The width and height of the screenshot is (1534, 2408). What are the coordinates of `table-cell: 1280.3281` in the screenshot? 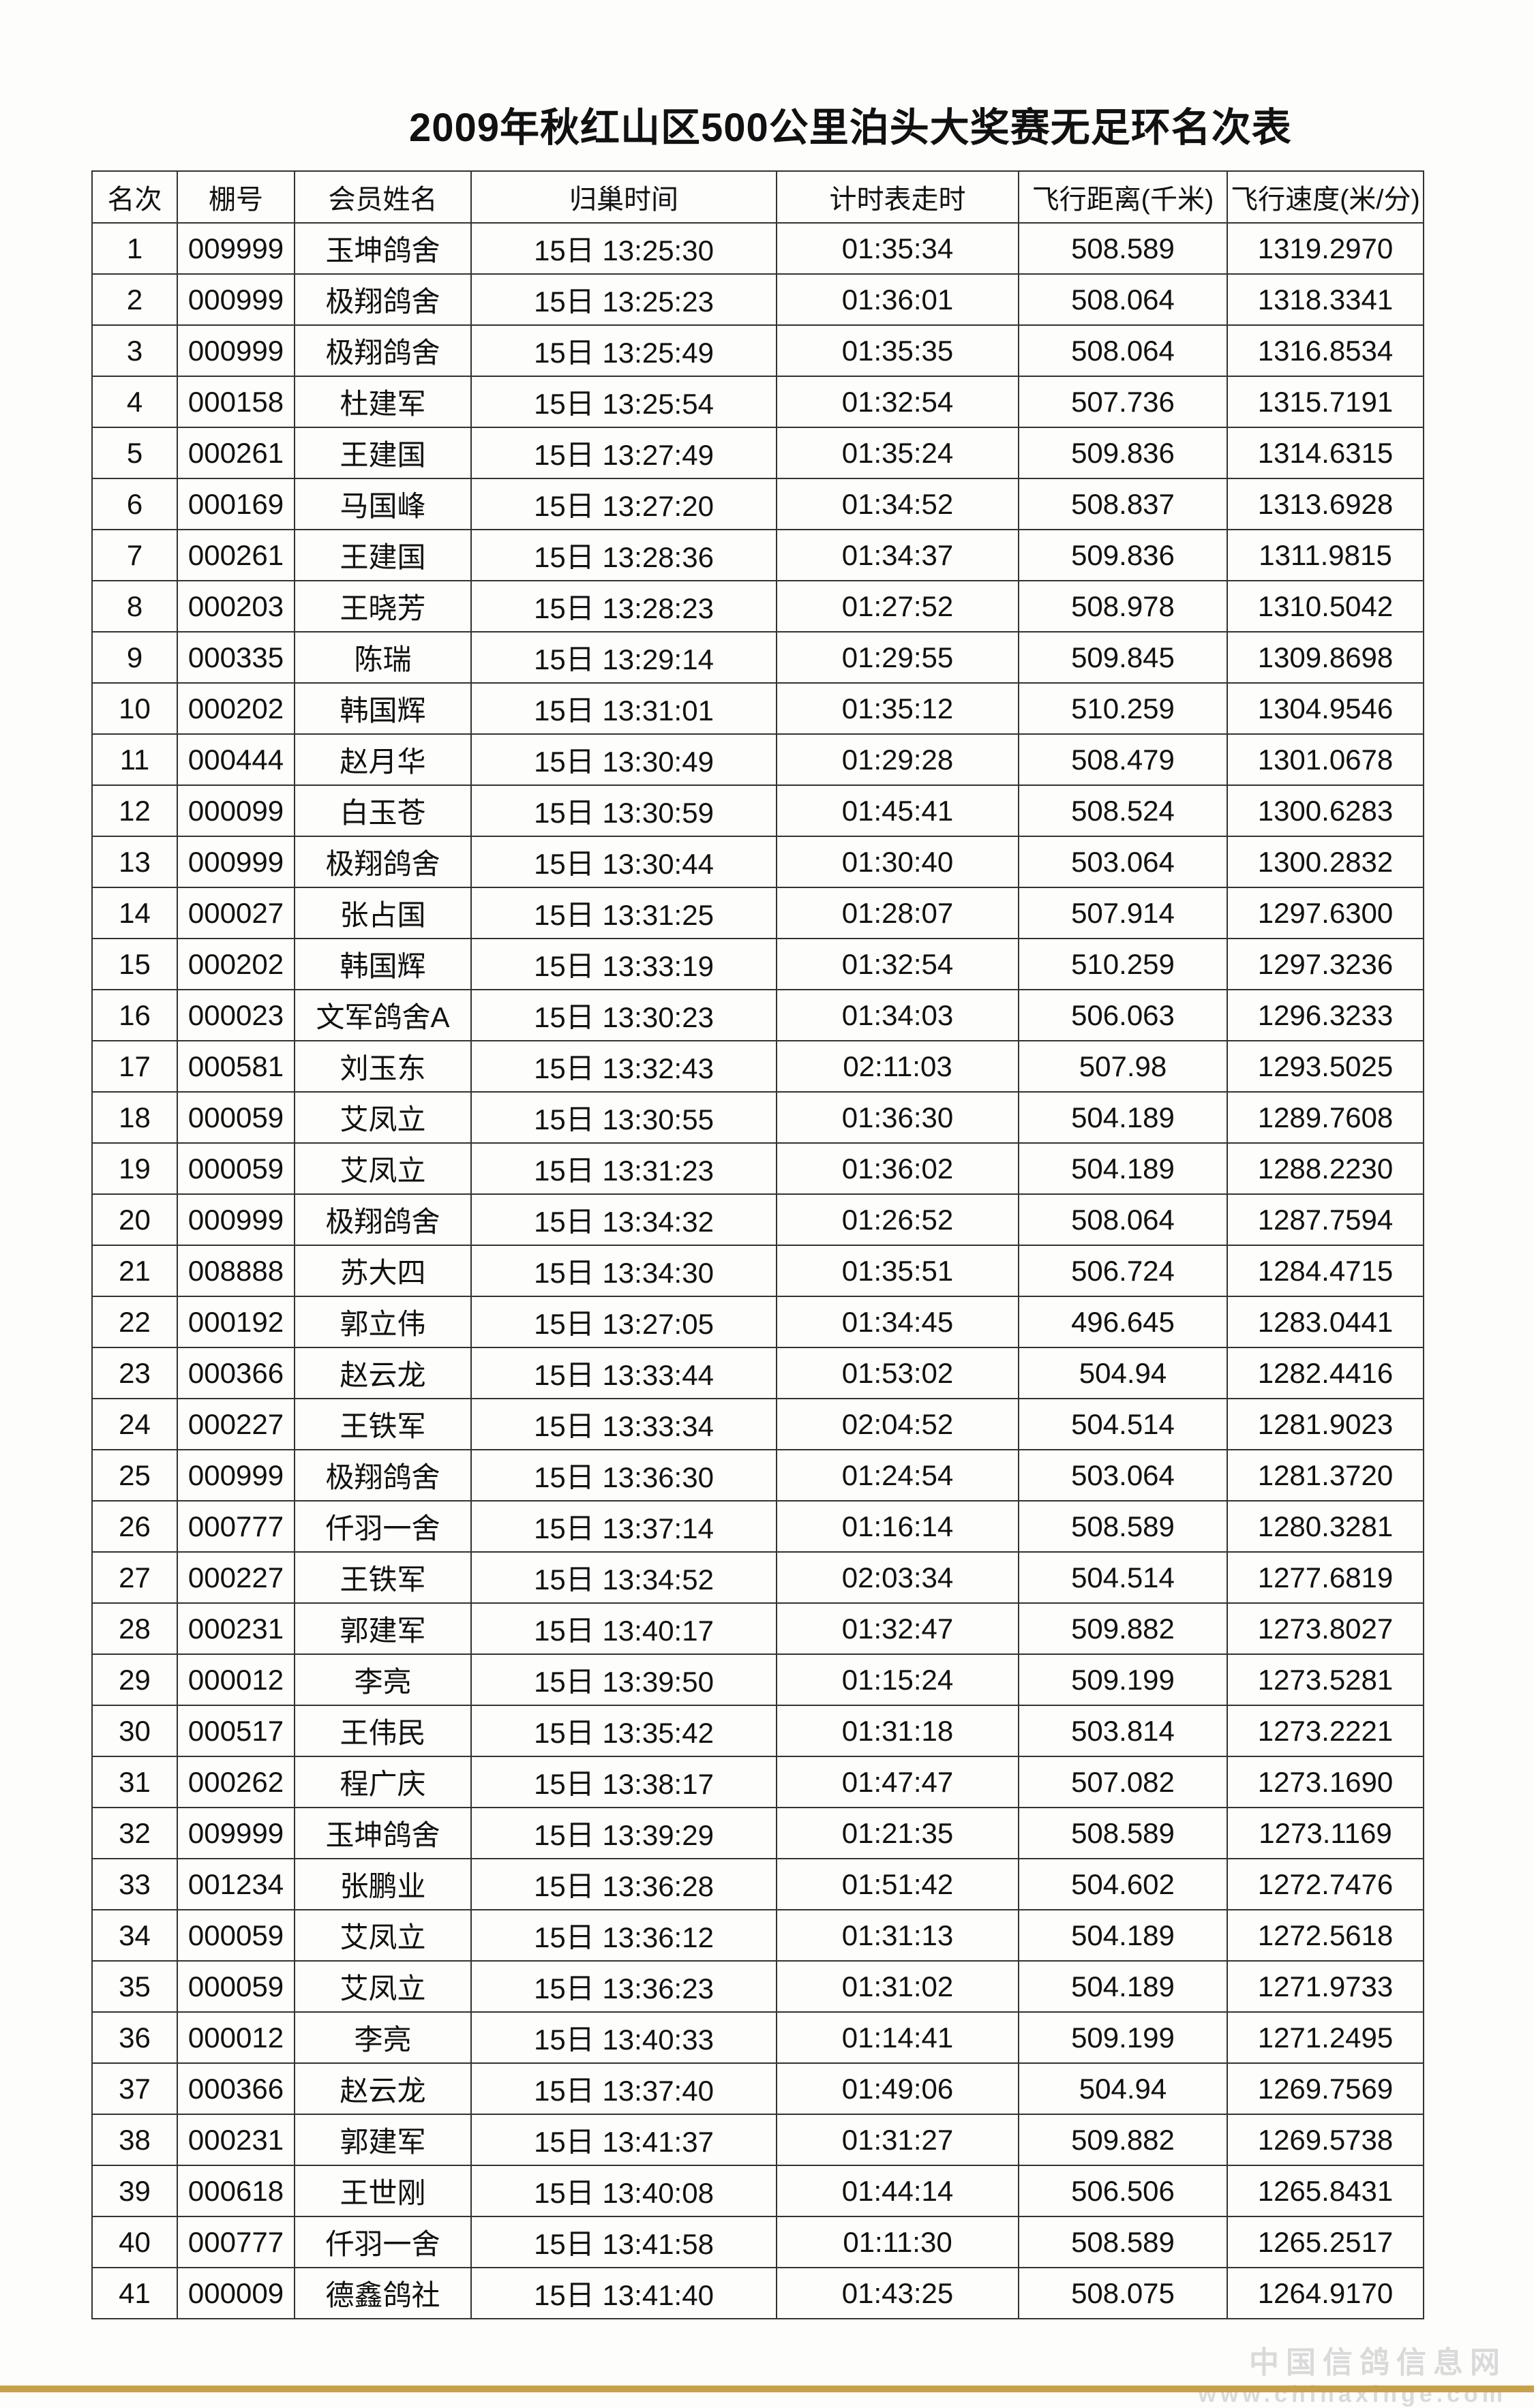 It's located at (1326, 1526).